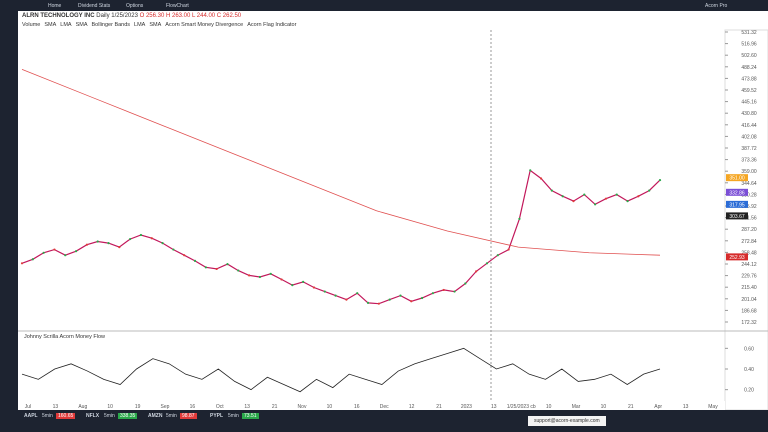  I want to click on nav-item: Home, so click(55, 6).